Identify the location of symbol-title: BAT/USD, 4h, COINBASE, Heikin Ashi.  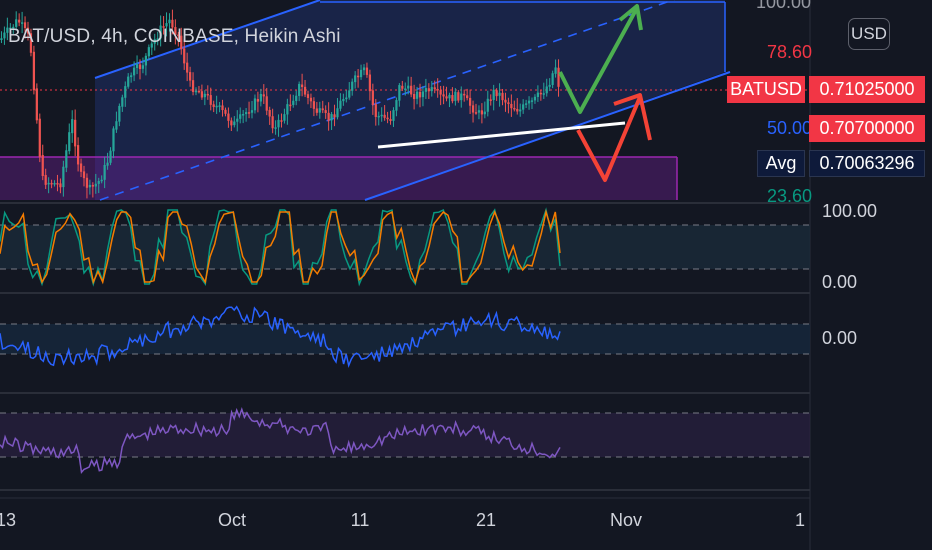
(174, 36).